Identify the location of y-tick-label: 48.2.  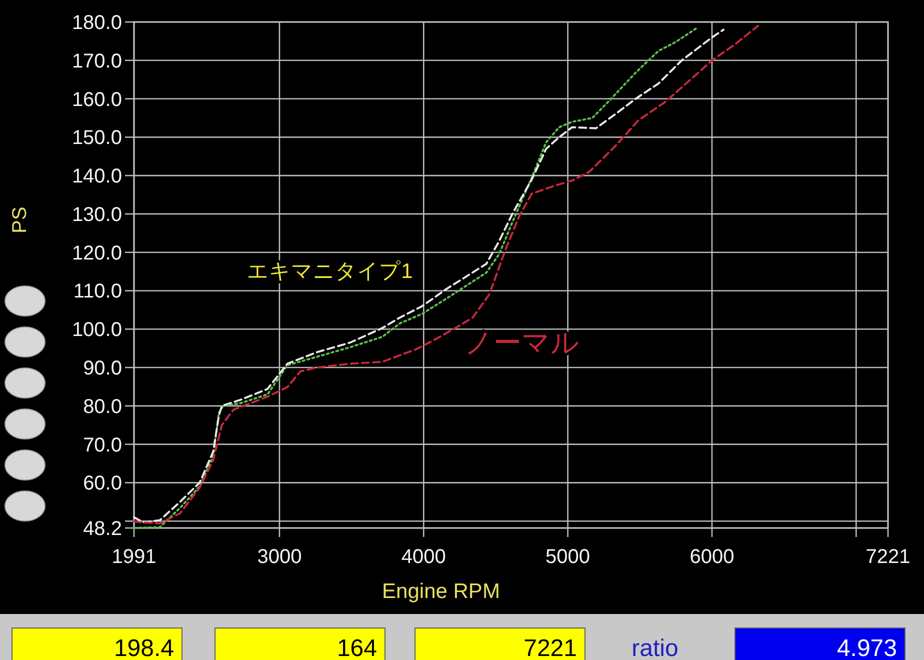
(102, 529).